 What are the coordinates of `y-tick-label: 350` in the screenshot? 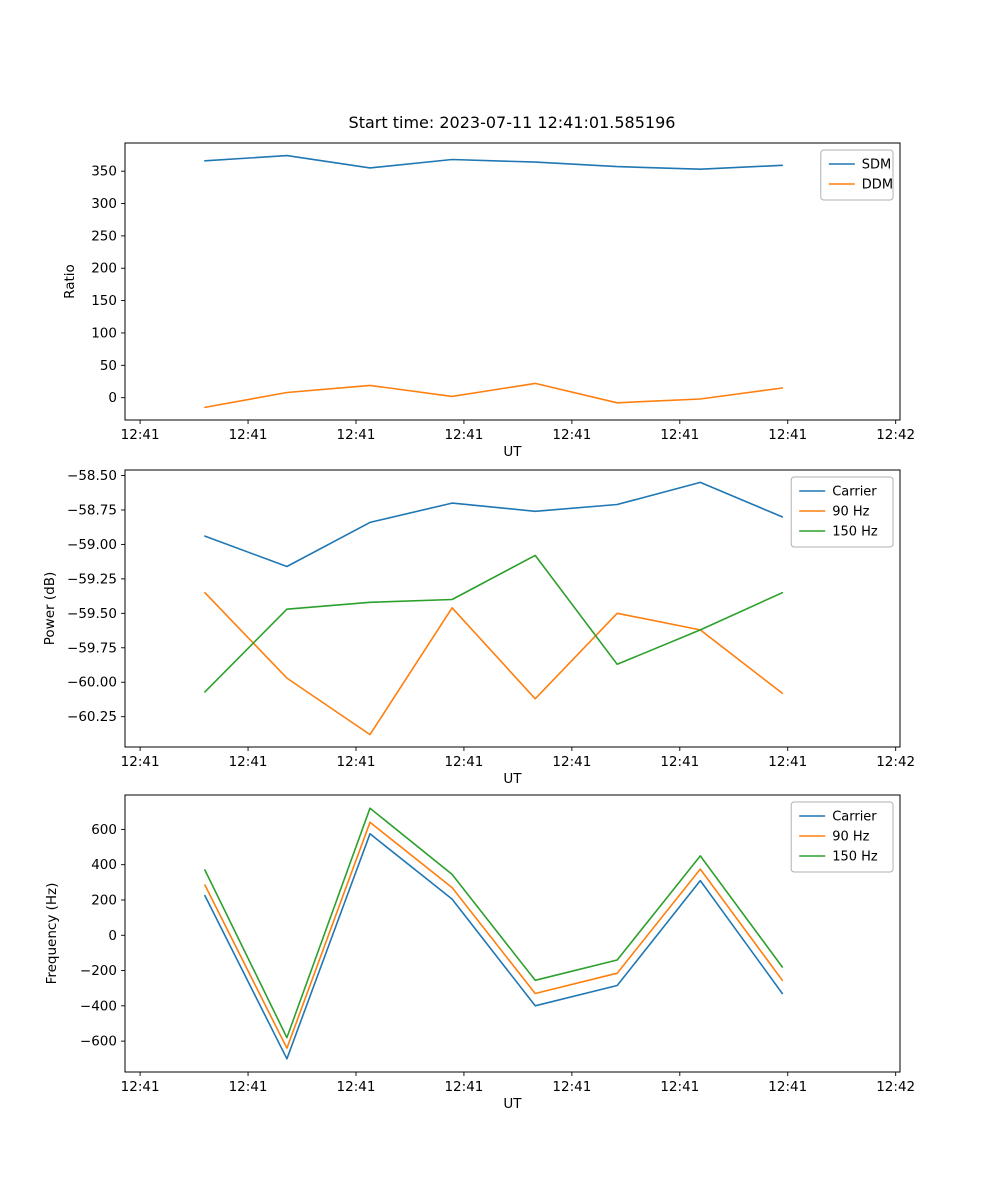 It's located at (104, 172).